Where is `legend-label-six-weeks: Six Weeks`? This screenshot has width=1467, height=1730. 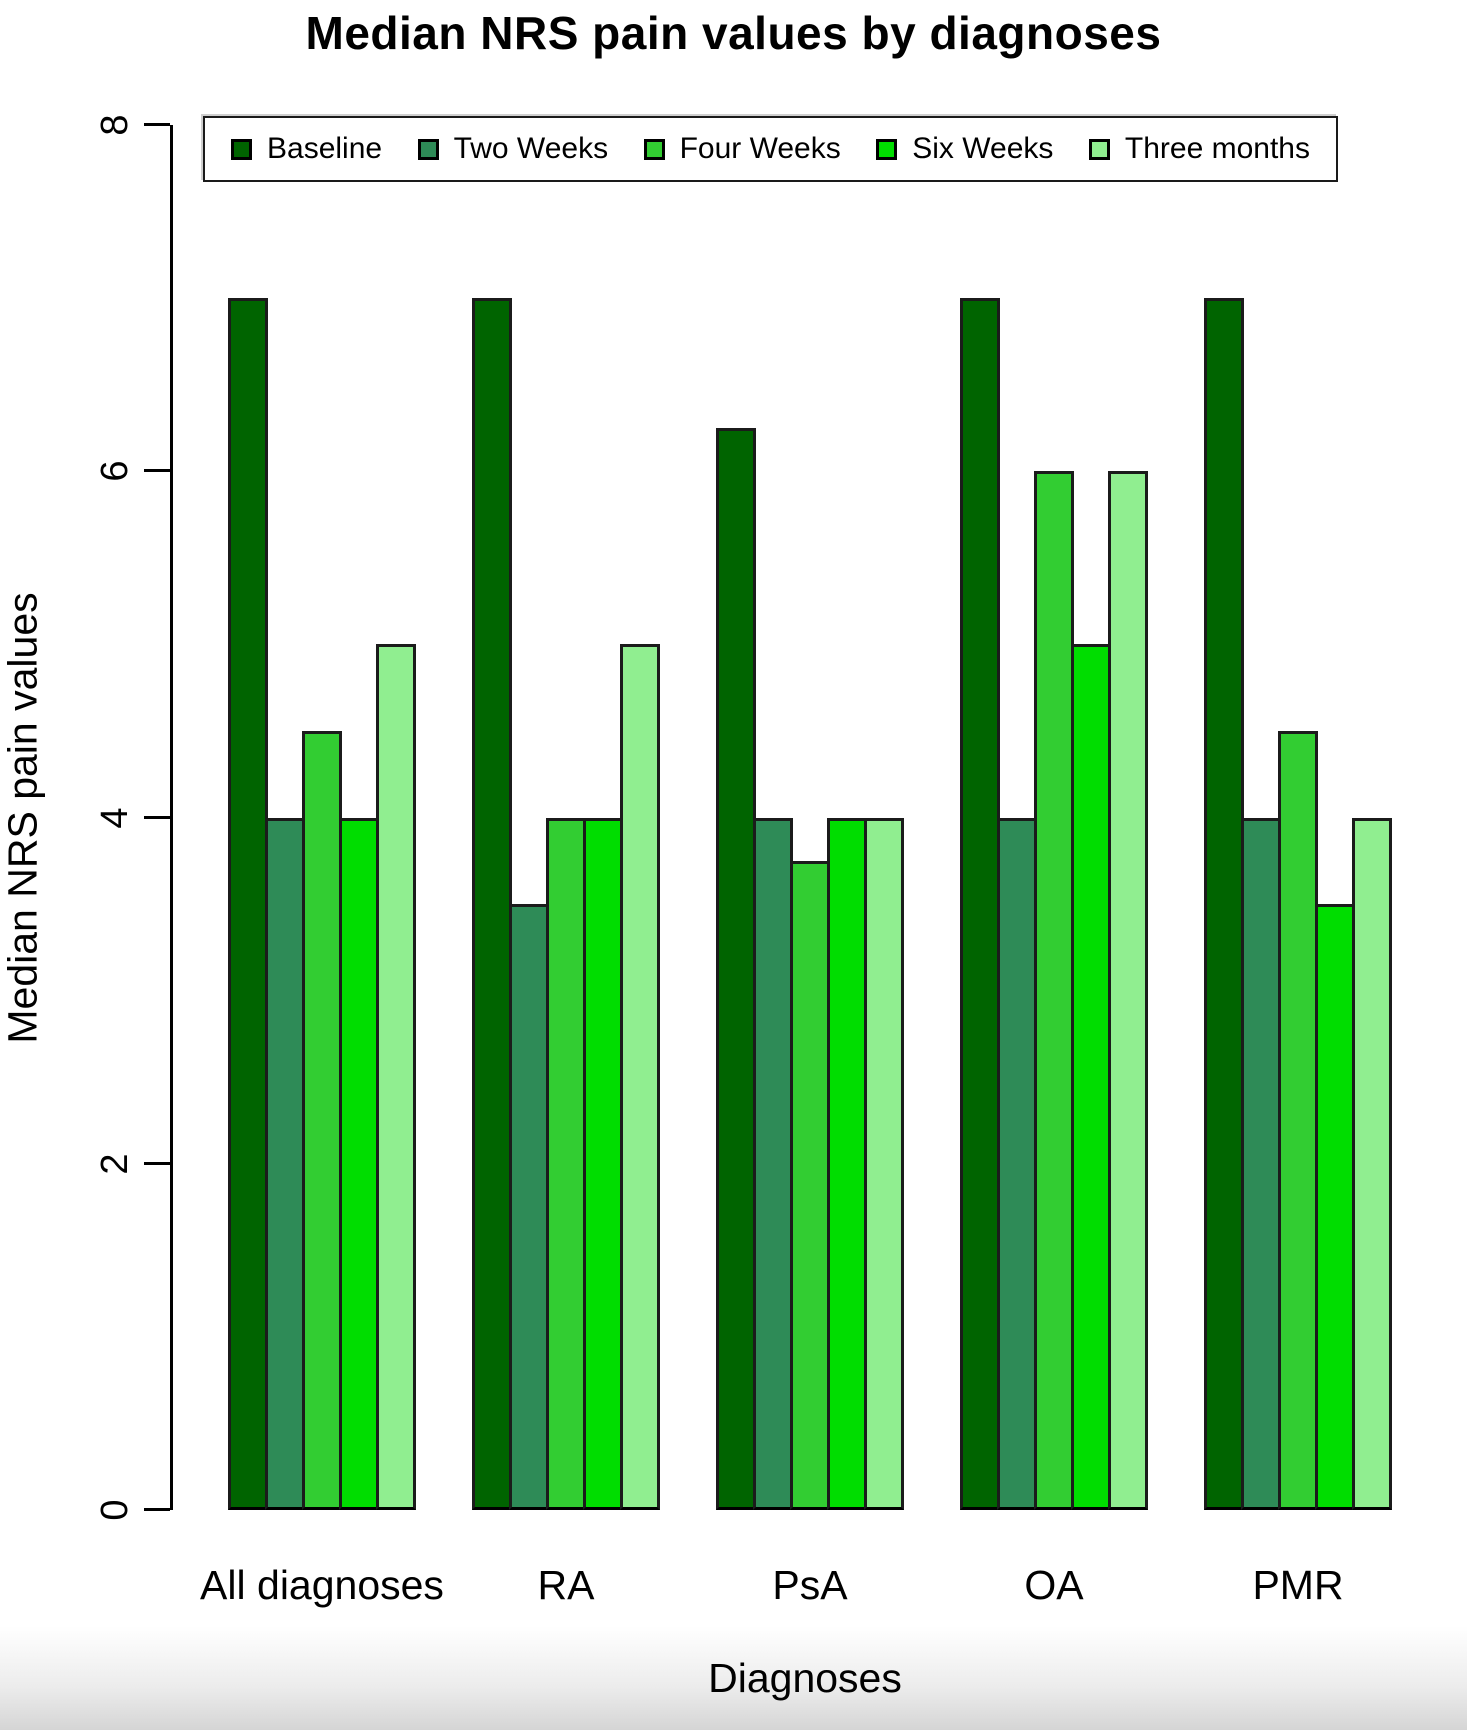 legend-label-six-weeks: Six Weeks is located at coordinates (983, 148).